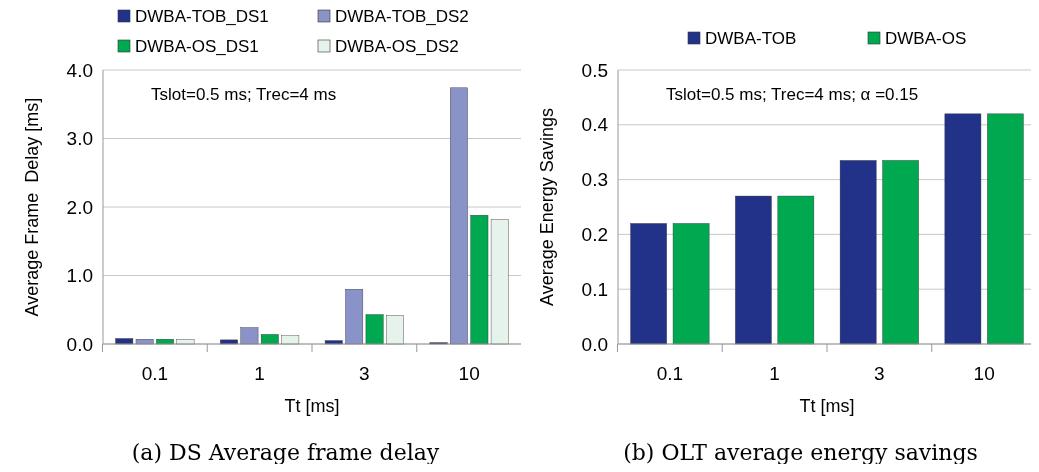 The image size is (1039, 472). What do you see at coordinates (402, 16) in the screenshot?
I see `legend-label: DWBA-TOB_DS2` at bounding box center [402, 16].